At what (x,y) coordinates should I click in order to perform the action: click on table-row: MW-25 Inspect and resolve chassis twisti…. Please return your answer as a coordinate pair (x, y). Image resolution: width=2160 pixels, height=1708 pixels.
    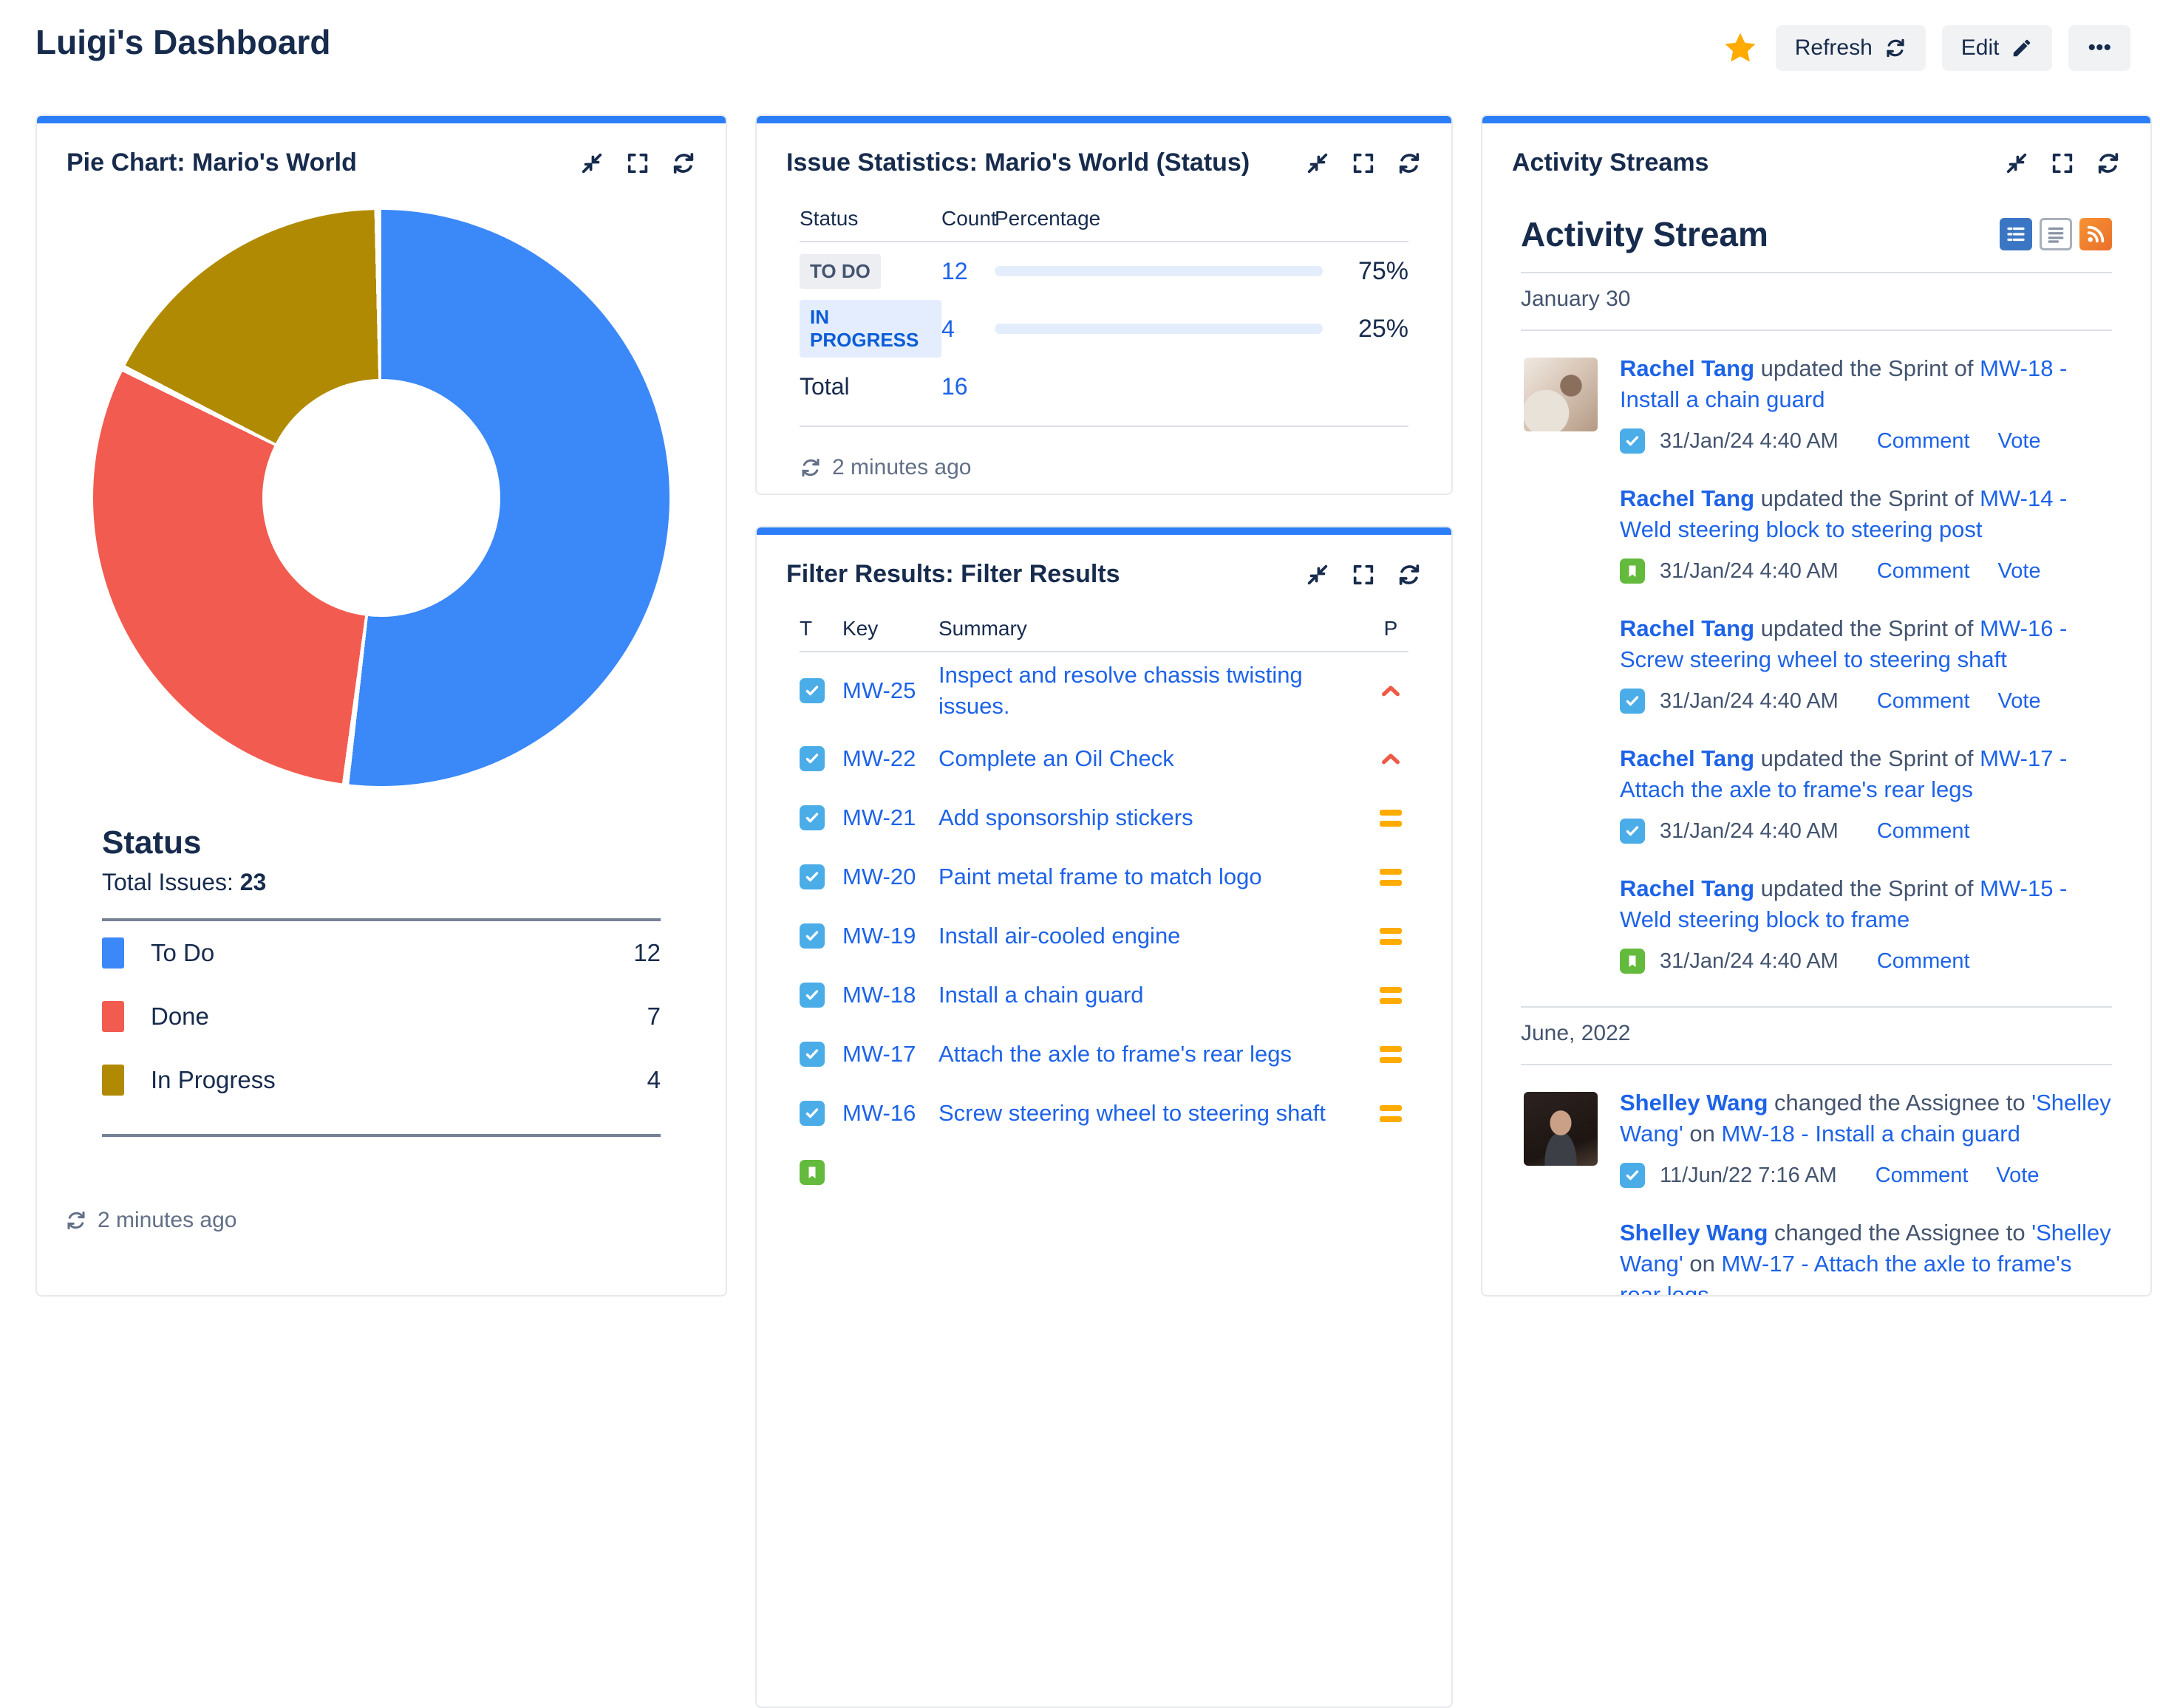
    Looking at the image, I should click on (1104, 690).